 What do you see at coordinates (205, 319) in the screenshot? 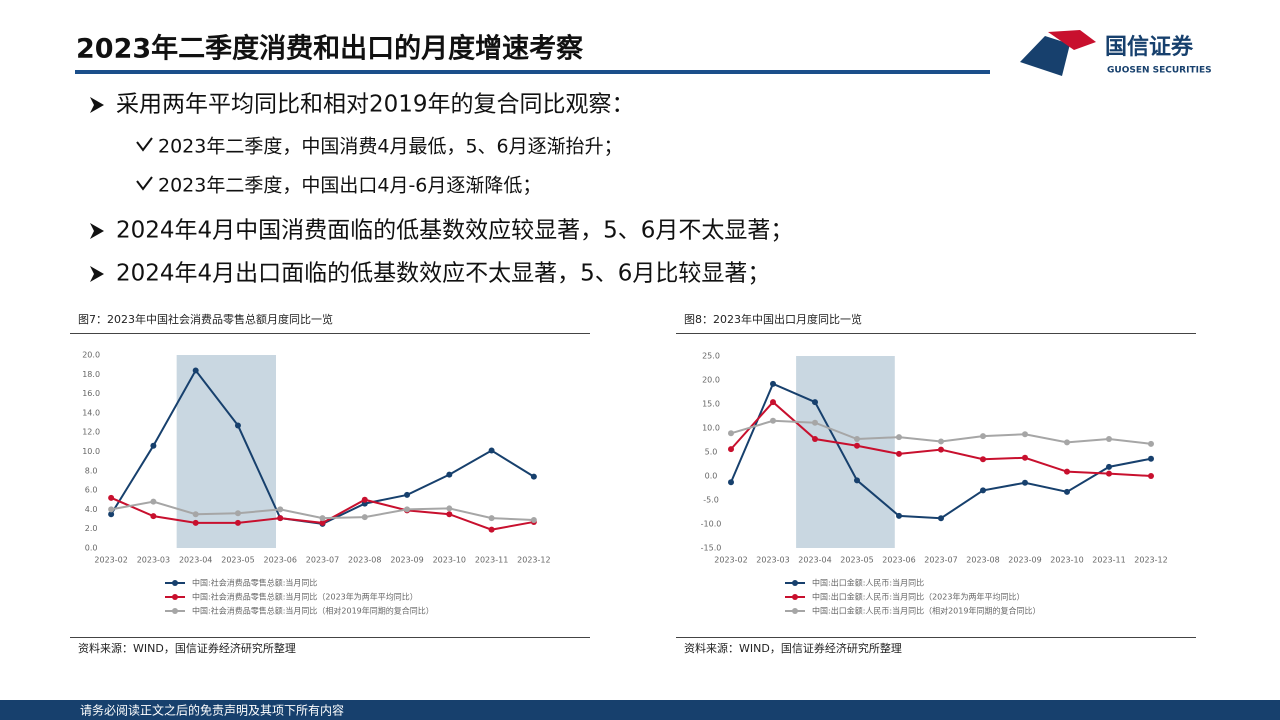
I see `chart-title: 图7：2023年中国社会消费品零售总额月度同比一览` at bounding box center [205, 319].